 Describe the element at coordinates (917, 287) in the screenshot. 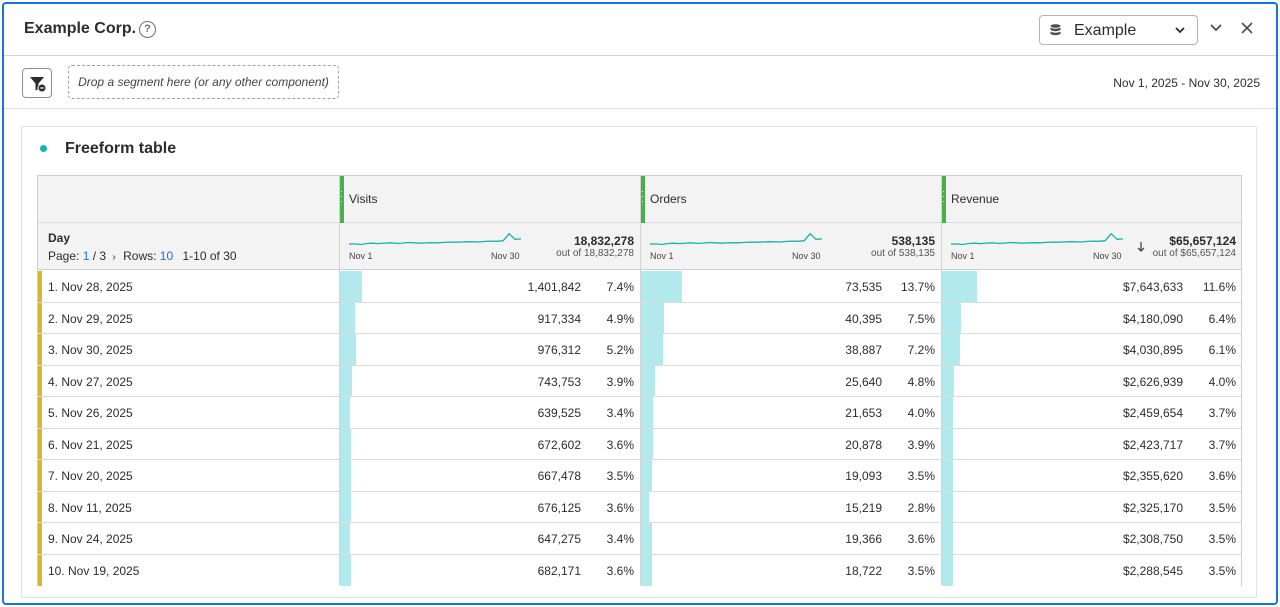

I see `cell-percent: 13.7%` at that location.